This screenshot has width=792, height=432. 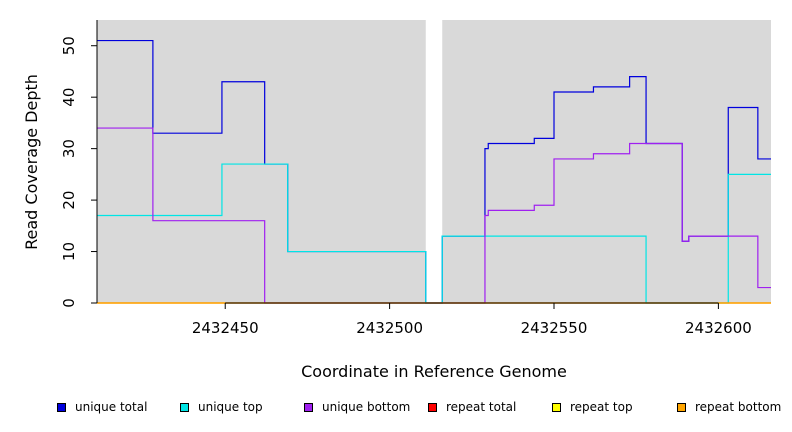 What do you see at coordinates (601, 407) in the screenshot?
I see `legend-label: repeat top` at bounding box center [601, 407].